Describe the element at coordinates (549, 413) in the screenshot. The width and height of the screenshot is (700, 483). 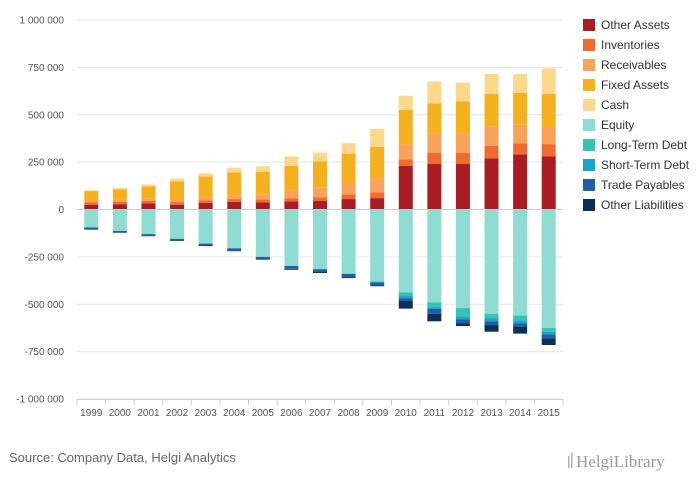
I see `x-tick-label: 2015` at that location.